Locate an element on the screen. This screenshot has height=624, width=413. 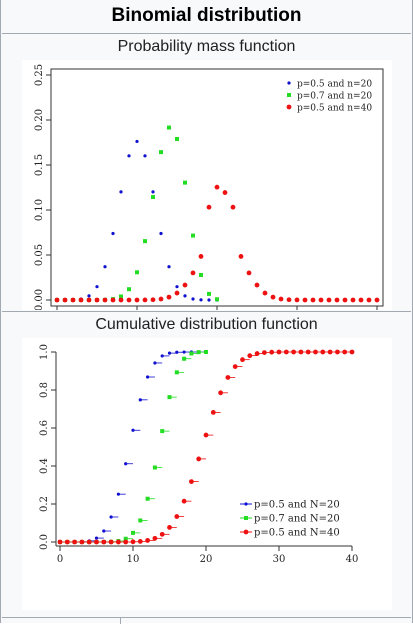
y-tick-label: 0.05 is located at coordinates (39, 255).